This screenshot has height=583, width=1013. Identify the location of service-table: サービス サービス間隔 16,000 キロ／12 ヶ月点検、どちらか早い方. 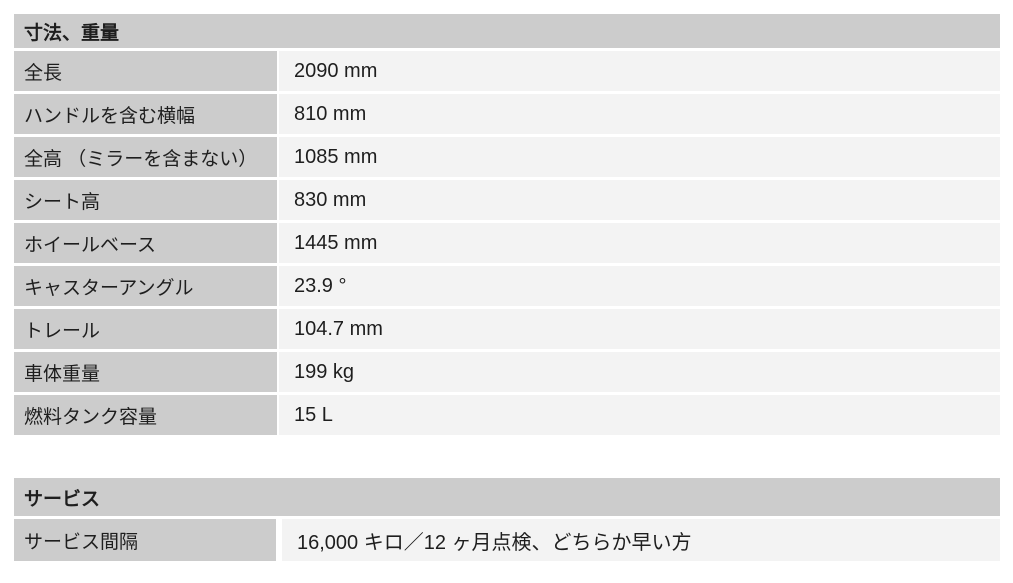
(507, 519).